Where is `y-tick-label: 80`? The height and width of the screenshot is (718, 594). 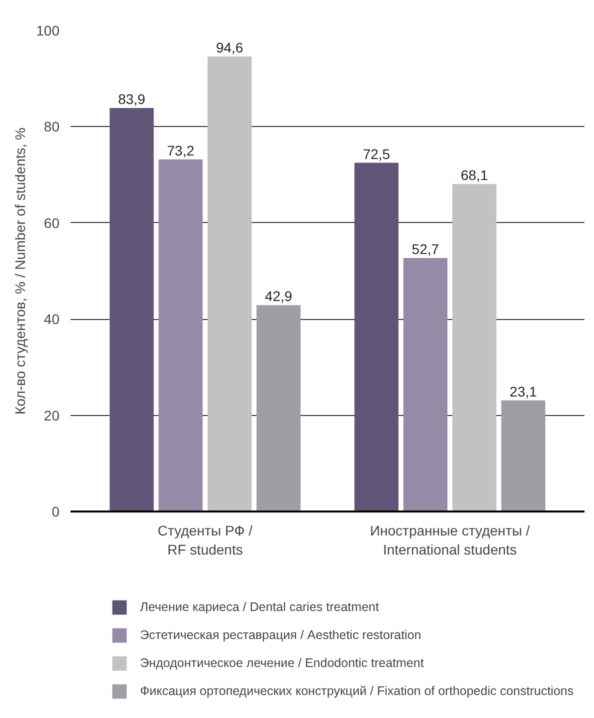
y-tick-label: 80 is located at coordinates (52, 126).